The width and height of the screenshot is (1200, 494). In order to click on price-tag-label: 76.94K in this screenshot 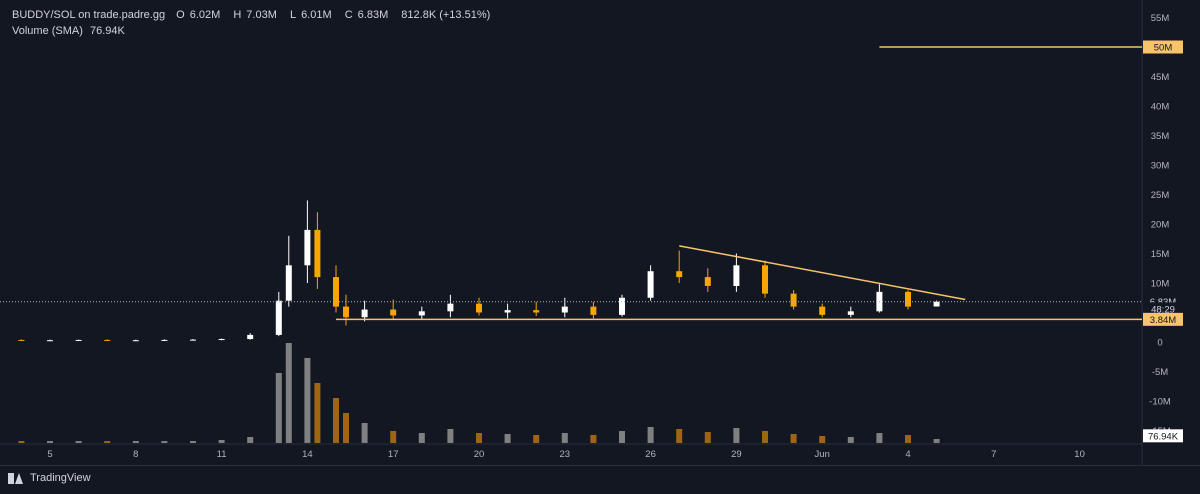, I will do `click(1163, 436)`.